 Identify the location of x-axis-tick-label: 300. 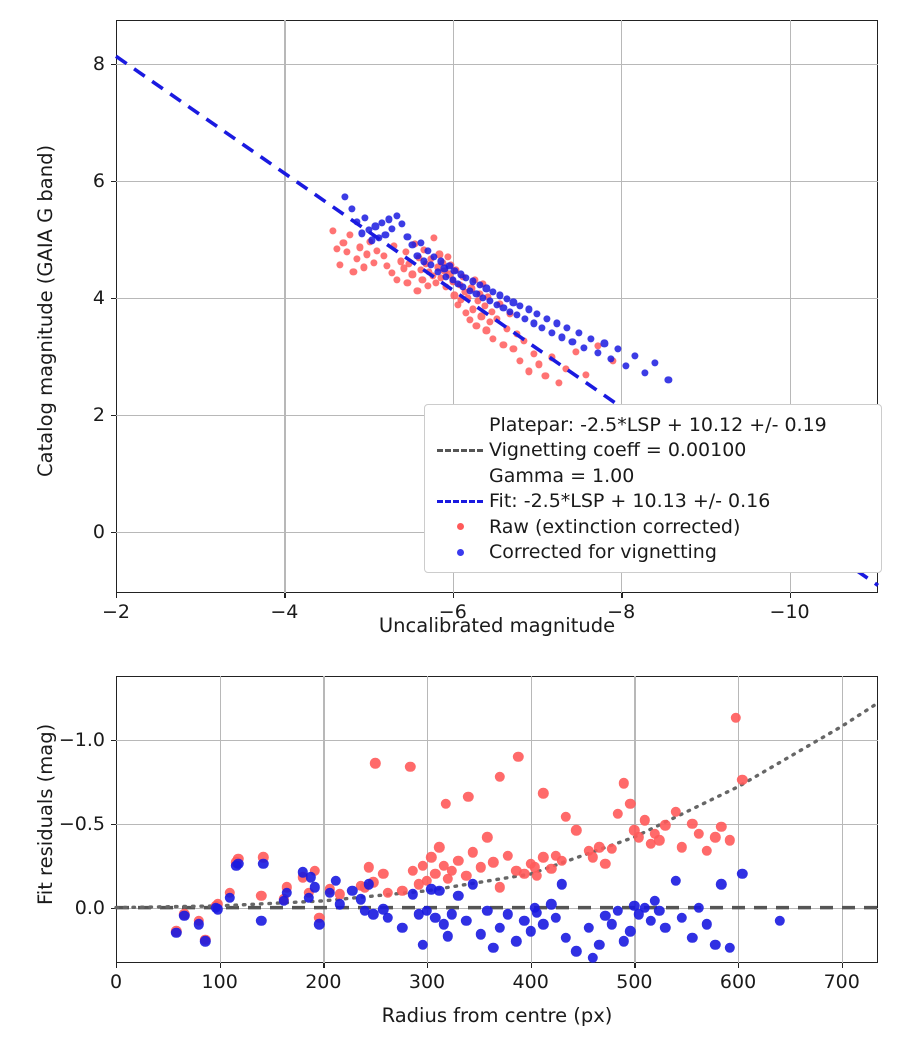
(427, 982).